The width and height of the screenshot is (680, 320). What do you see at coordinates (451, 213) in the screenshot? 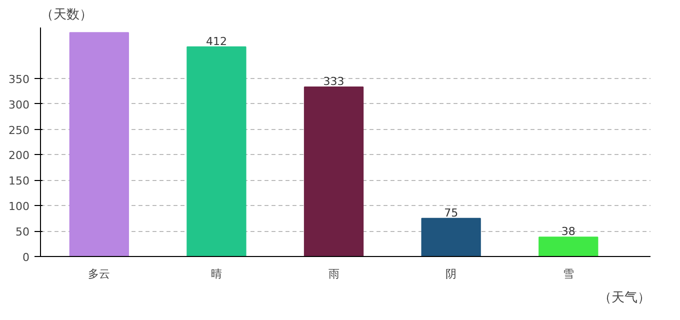
I see `data-label: 75` at bounding box center [451, 213].